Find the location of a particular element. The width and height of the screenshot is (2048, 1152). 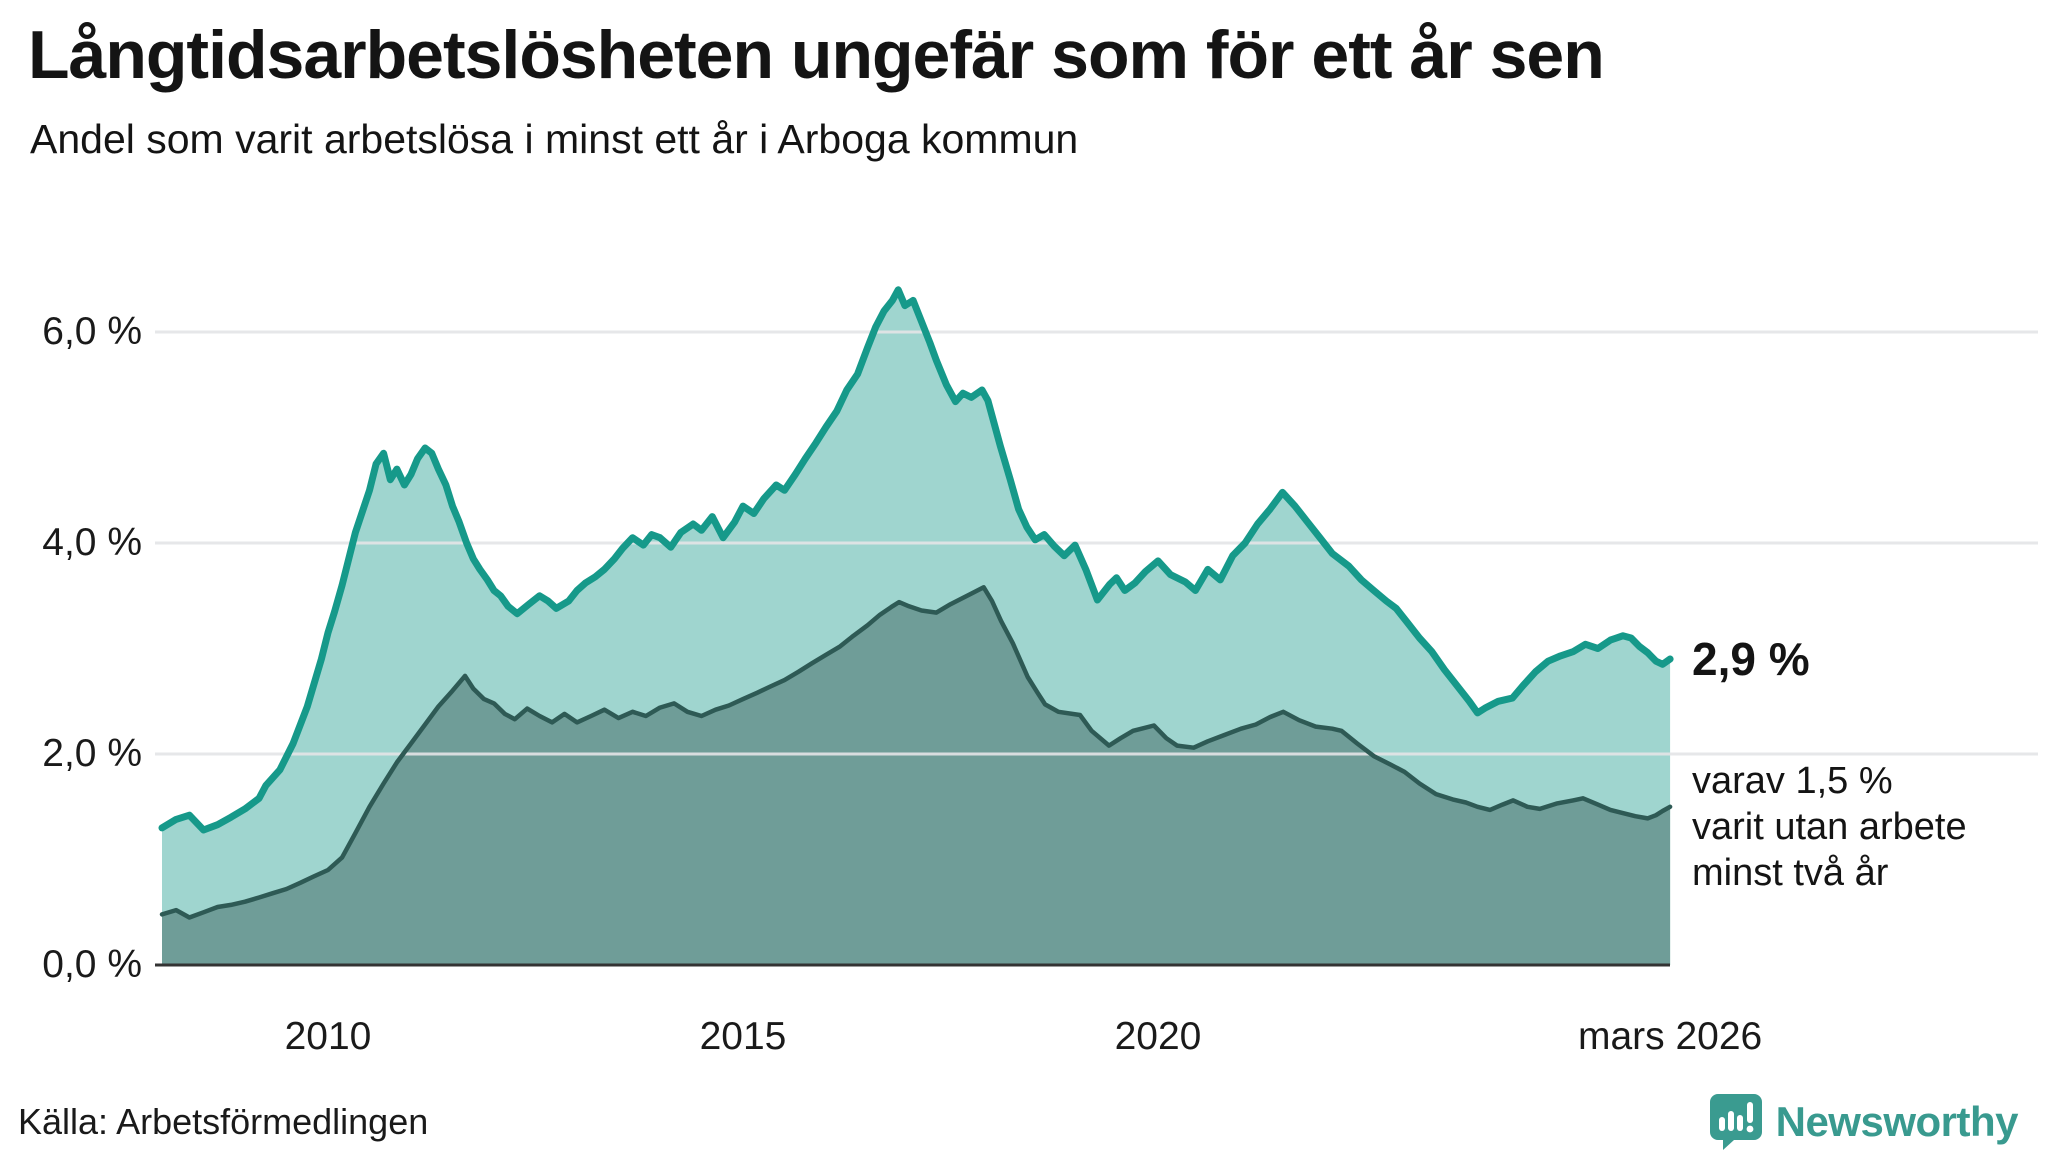

annotation-line: minst två år is located at coordinates (1790, 873).